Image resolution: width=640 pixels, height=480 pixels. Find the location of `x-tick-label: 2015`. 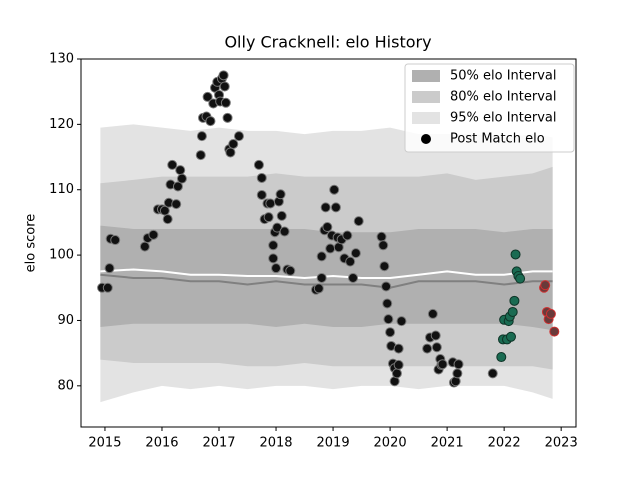

x-tick-label: 2015 is located at coordinates (104, 443).